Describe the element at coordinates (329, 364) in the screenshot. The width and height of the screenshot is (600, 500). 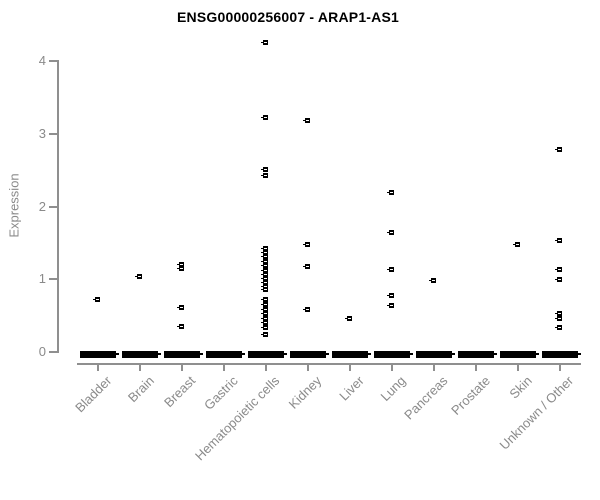
I see `x-axis-line` at that location.